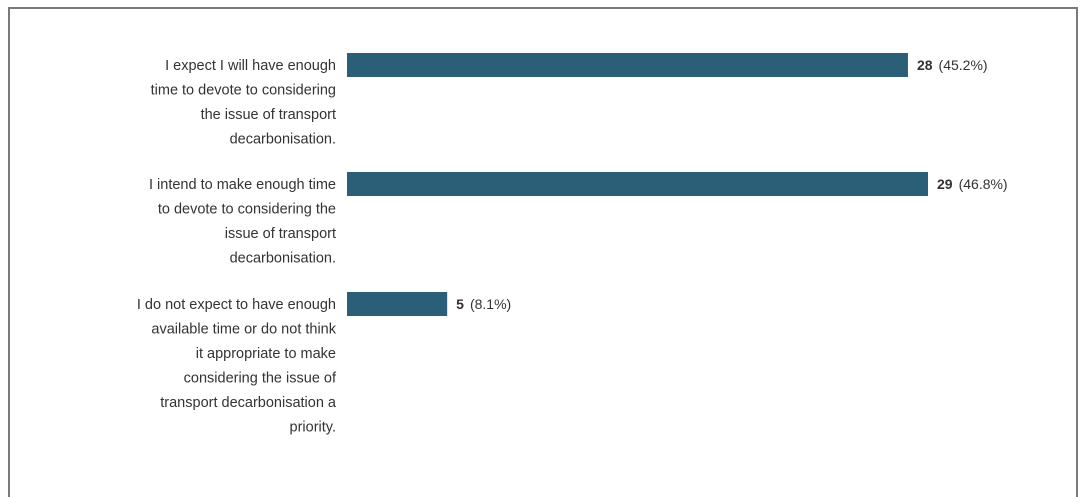 This screenshot has width=1084, height=497. Describe the element at coordinates (268, 115) in the screenshot. I see `category-label-line: the issue of transport` at that location.